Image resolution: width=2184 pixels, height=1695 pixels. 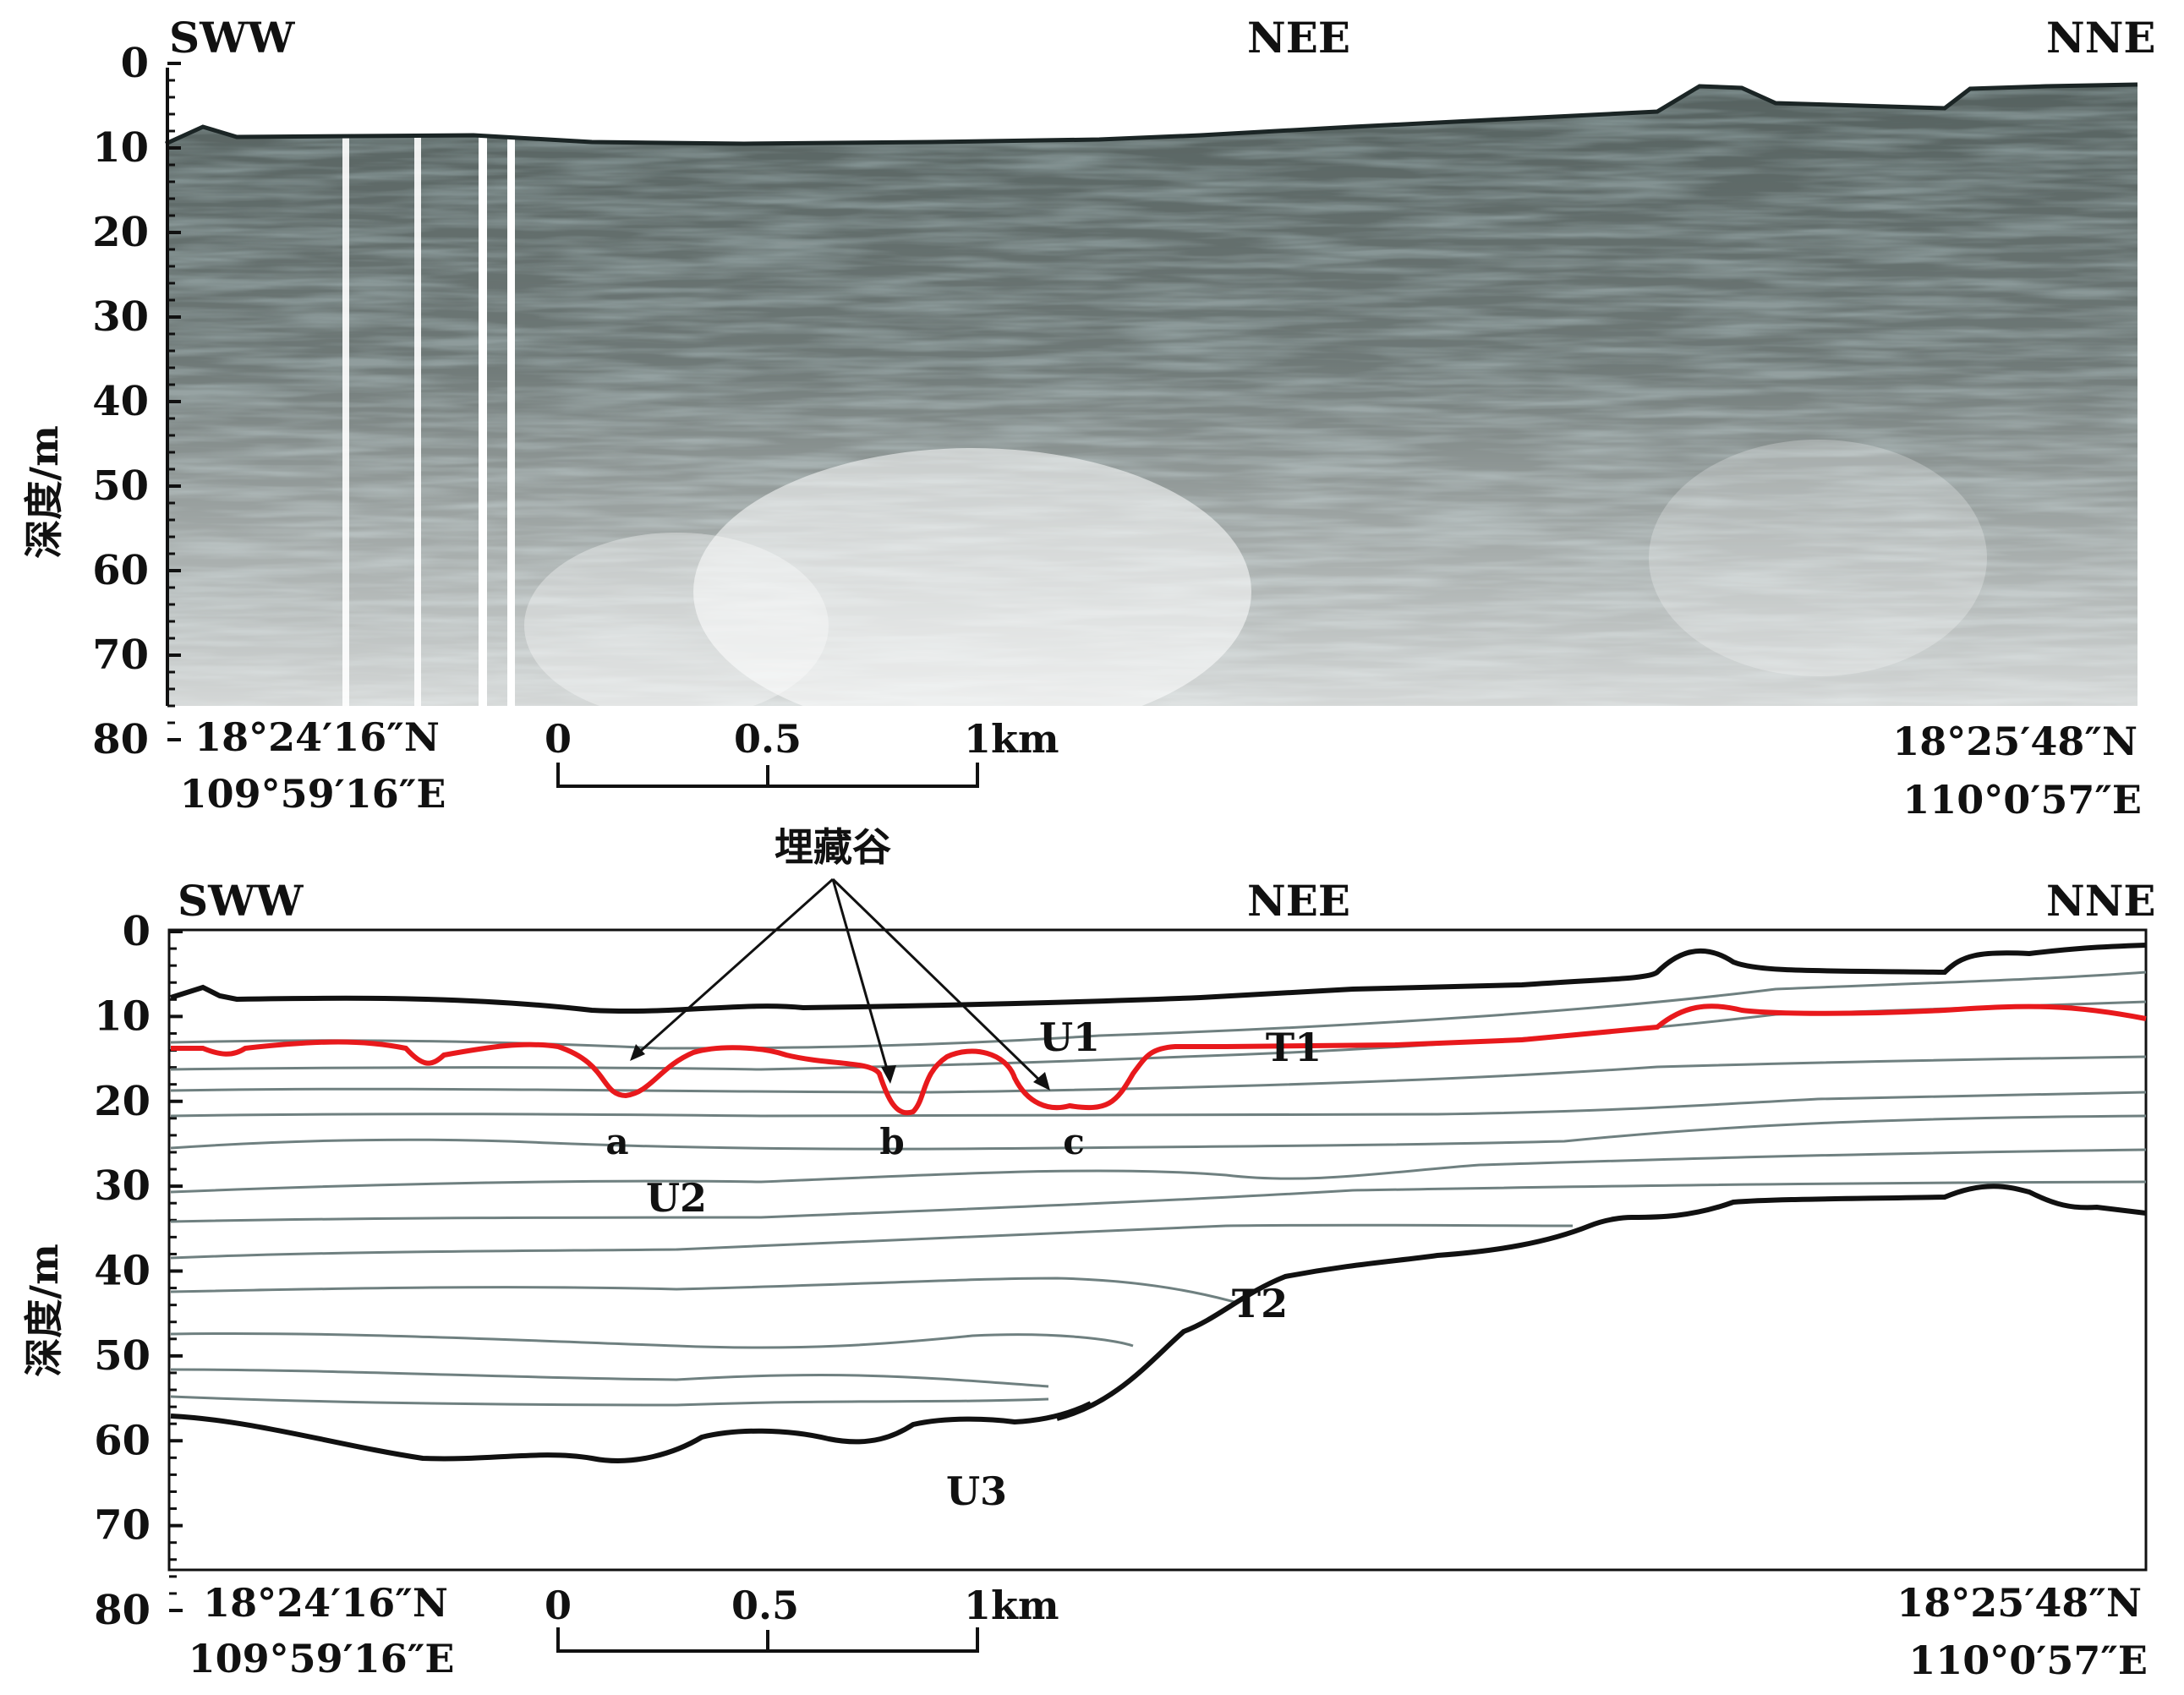 I want to click on seafloor-line, so click(x=1159, y=978).